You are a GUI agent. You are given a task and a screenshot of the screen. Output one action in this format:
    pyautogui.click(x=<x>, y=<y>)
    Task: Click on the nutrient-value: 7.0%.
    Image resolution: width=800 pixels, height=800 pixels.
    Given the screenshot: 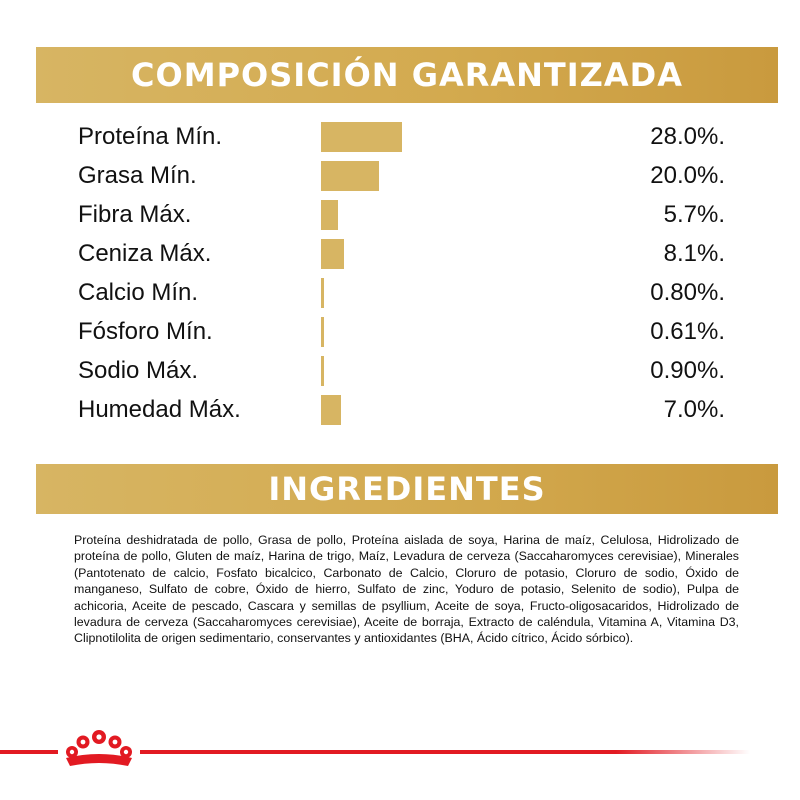 What is the action you would take?
    pyautogui.click(x=694, y=409)
    